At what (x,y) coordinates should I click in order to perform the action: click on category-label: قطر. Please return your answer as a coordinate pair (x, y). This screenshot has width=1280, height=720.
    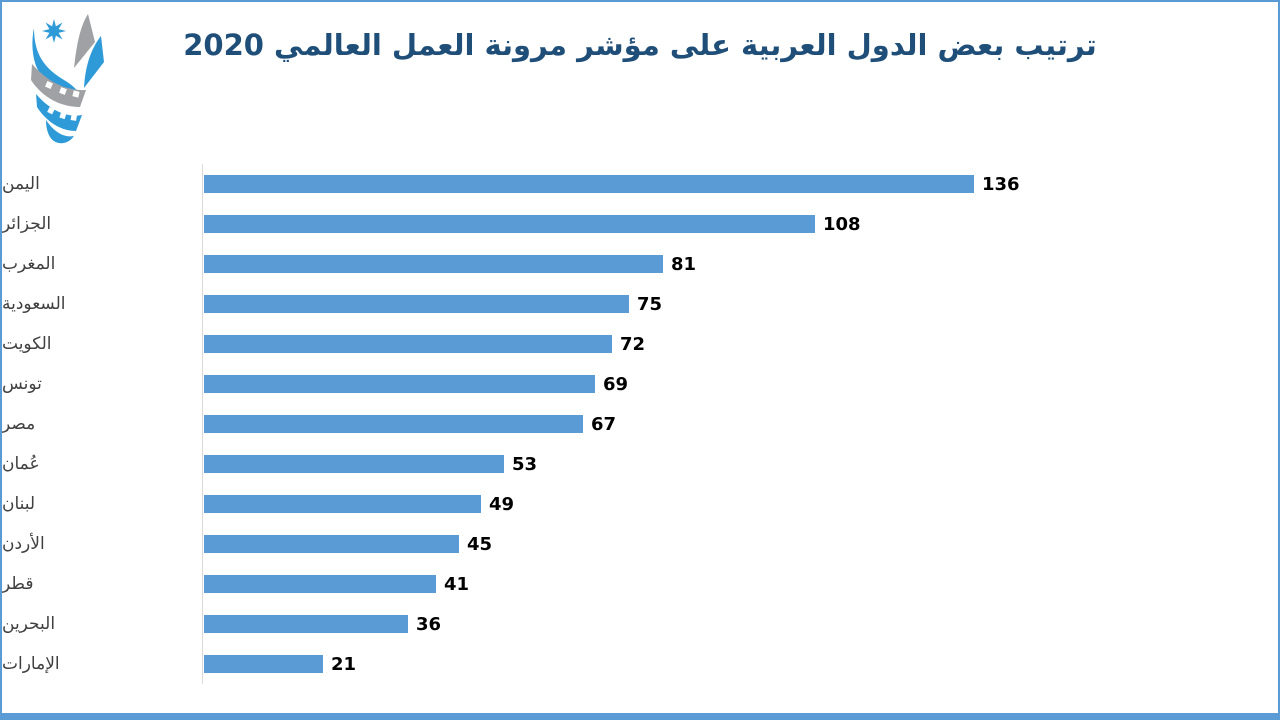
    Looking at the image, I should click on (18, 584).